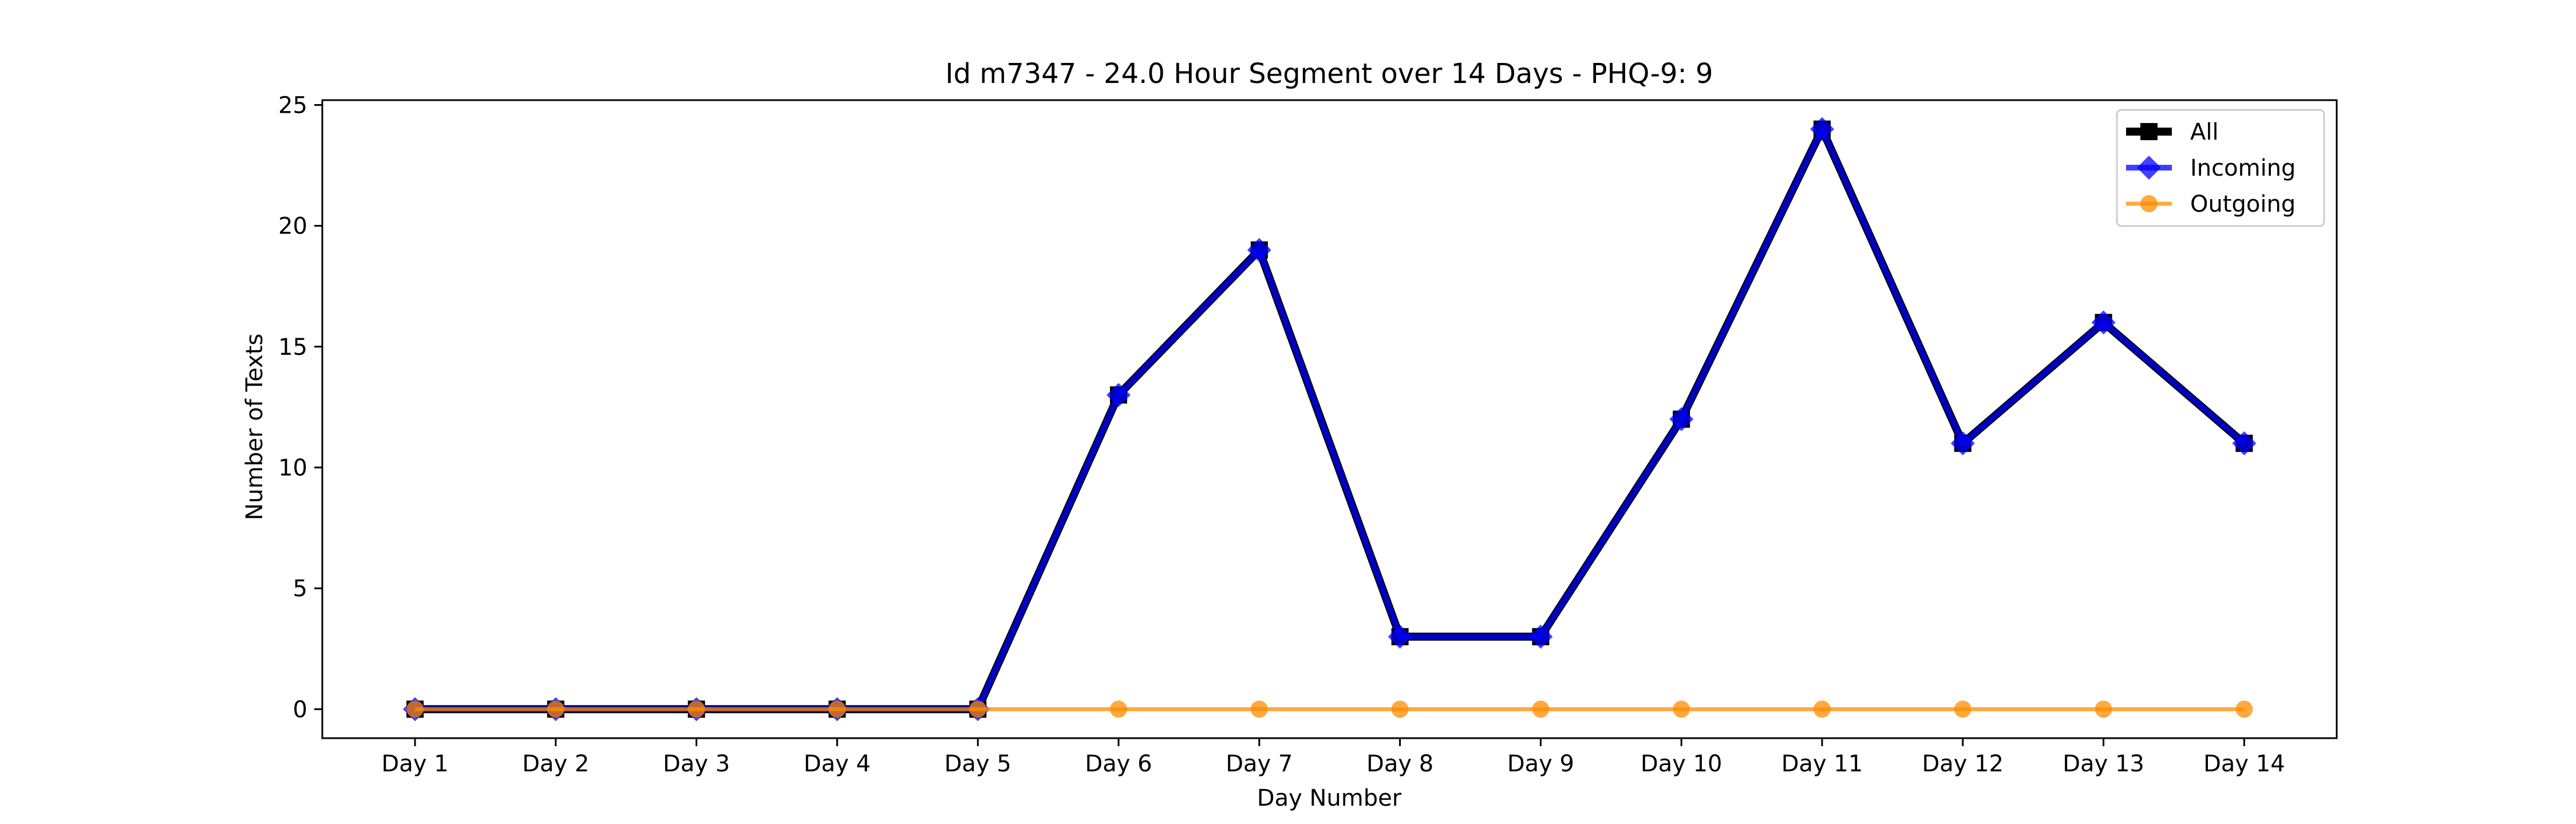 The width and height of the screenshot is (2576, 824). I want to click on y-tick-label: 5, so click(300, 589).